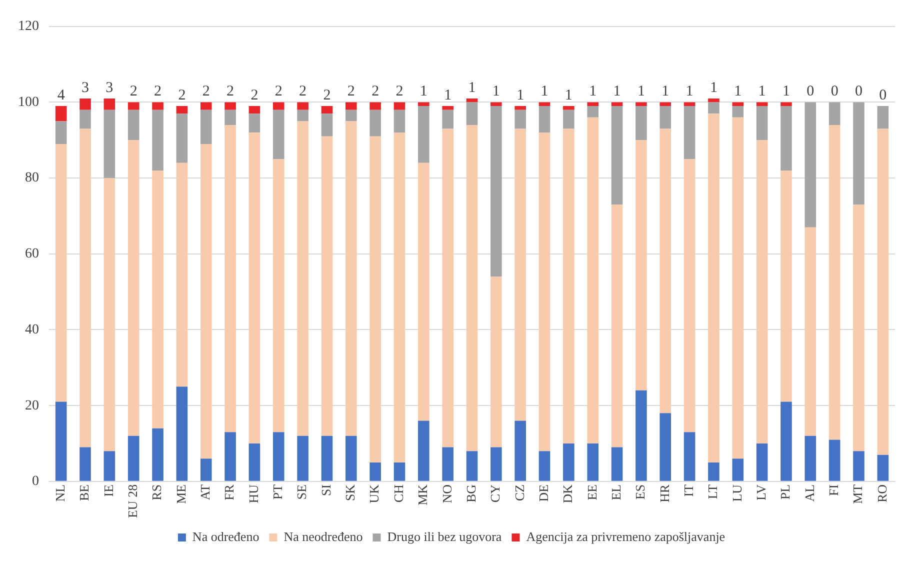 Image resolution: width=913 pixels, height=562 pixels. I want to click on x-tick-label: BE, so click(84, 493).